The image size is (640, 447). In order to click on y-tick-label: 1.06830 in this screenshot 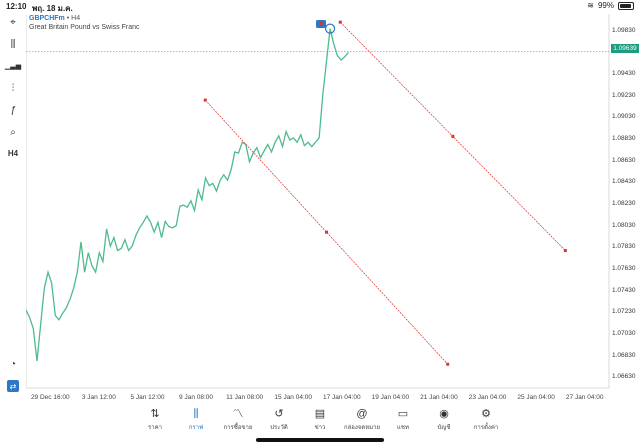, I will do `click(624, 355)`.